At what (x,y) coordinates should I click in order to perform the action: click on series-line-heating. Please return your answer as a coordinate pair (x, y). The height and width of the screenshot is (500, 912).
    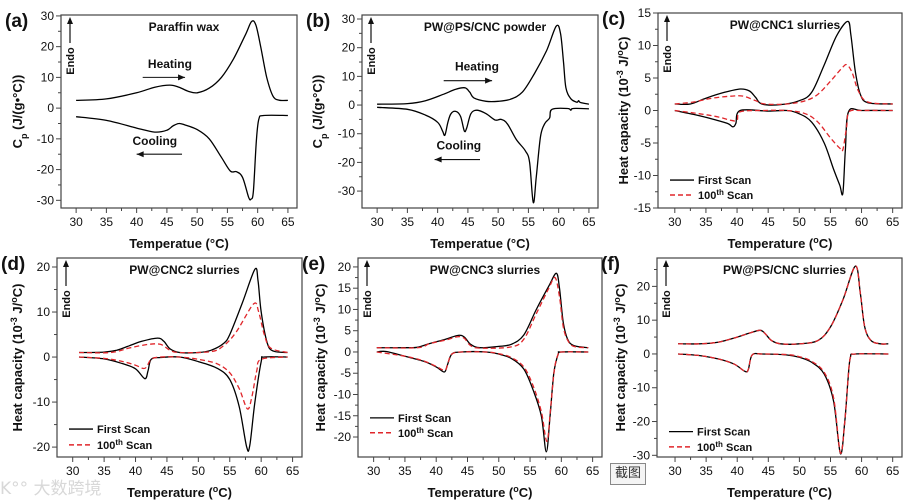
    Looking at the image, I should click on (483, 64).